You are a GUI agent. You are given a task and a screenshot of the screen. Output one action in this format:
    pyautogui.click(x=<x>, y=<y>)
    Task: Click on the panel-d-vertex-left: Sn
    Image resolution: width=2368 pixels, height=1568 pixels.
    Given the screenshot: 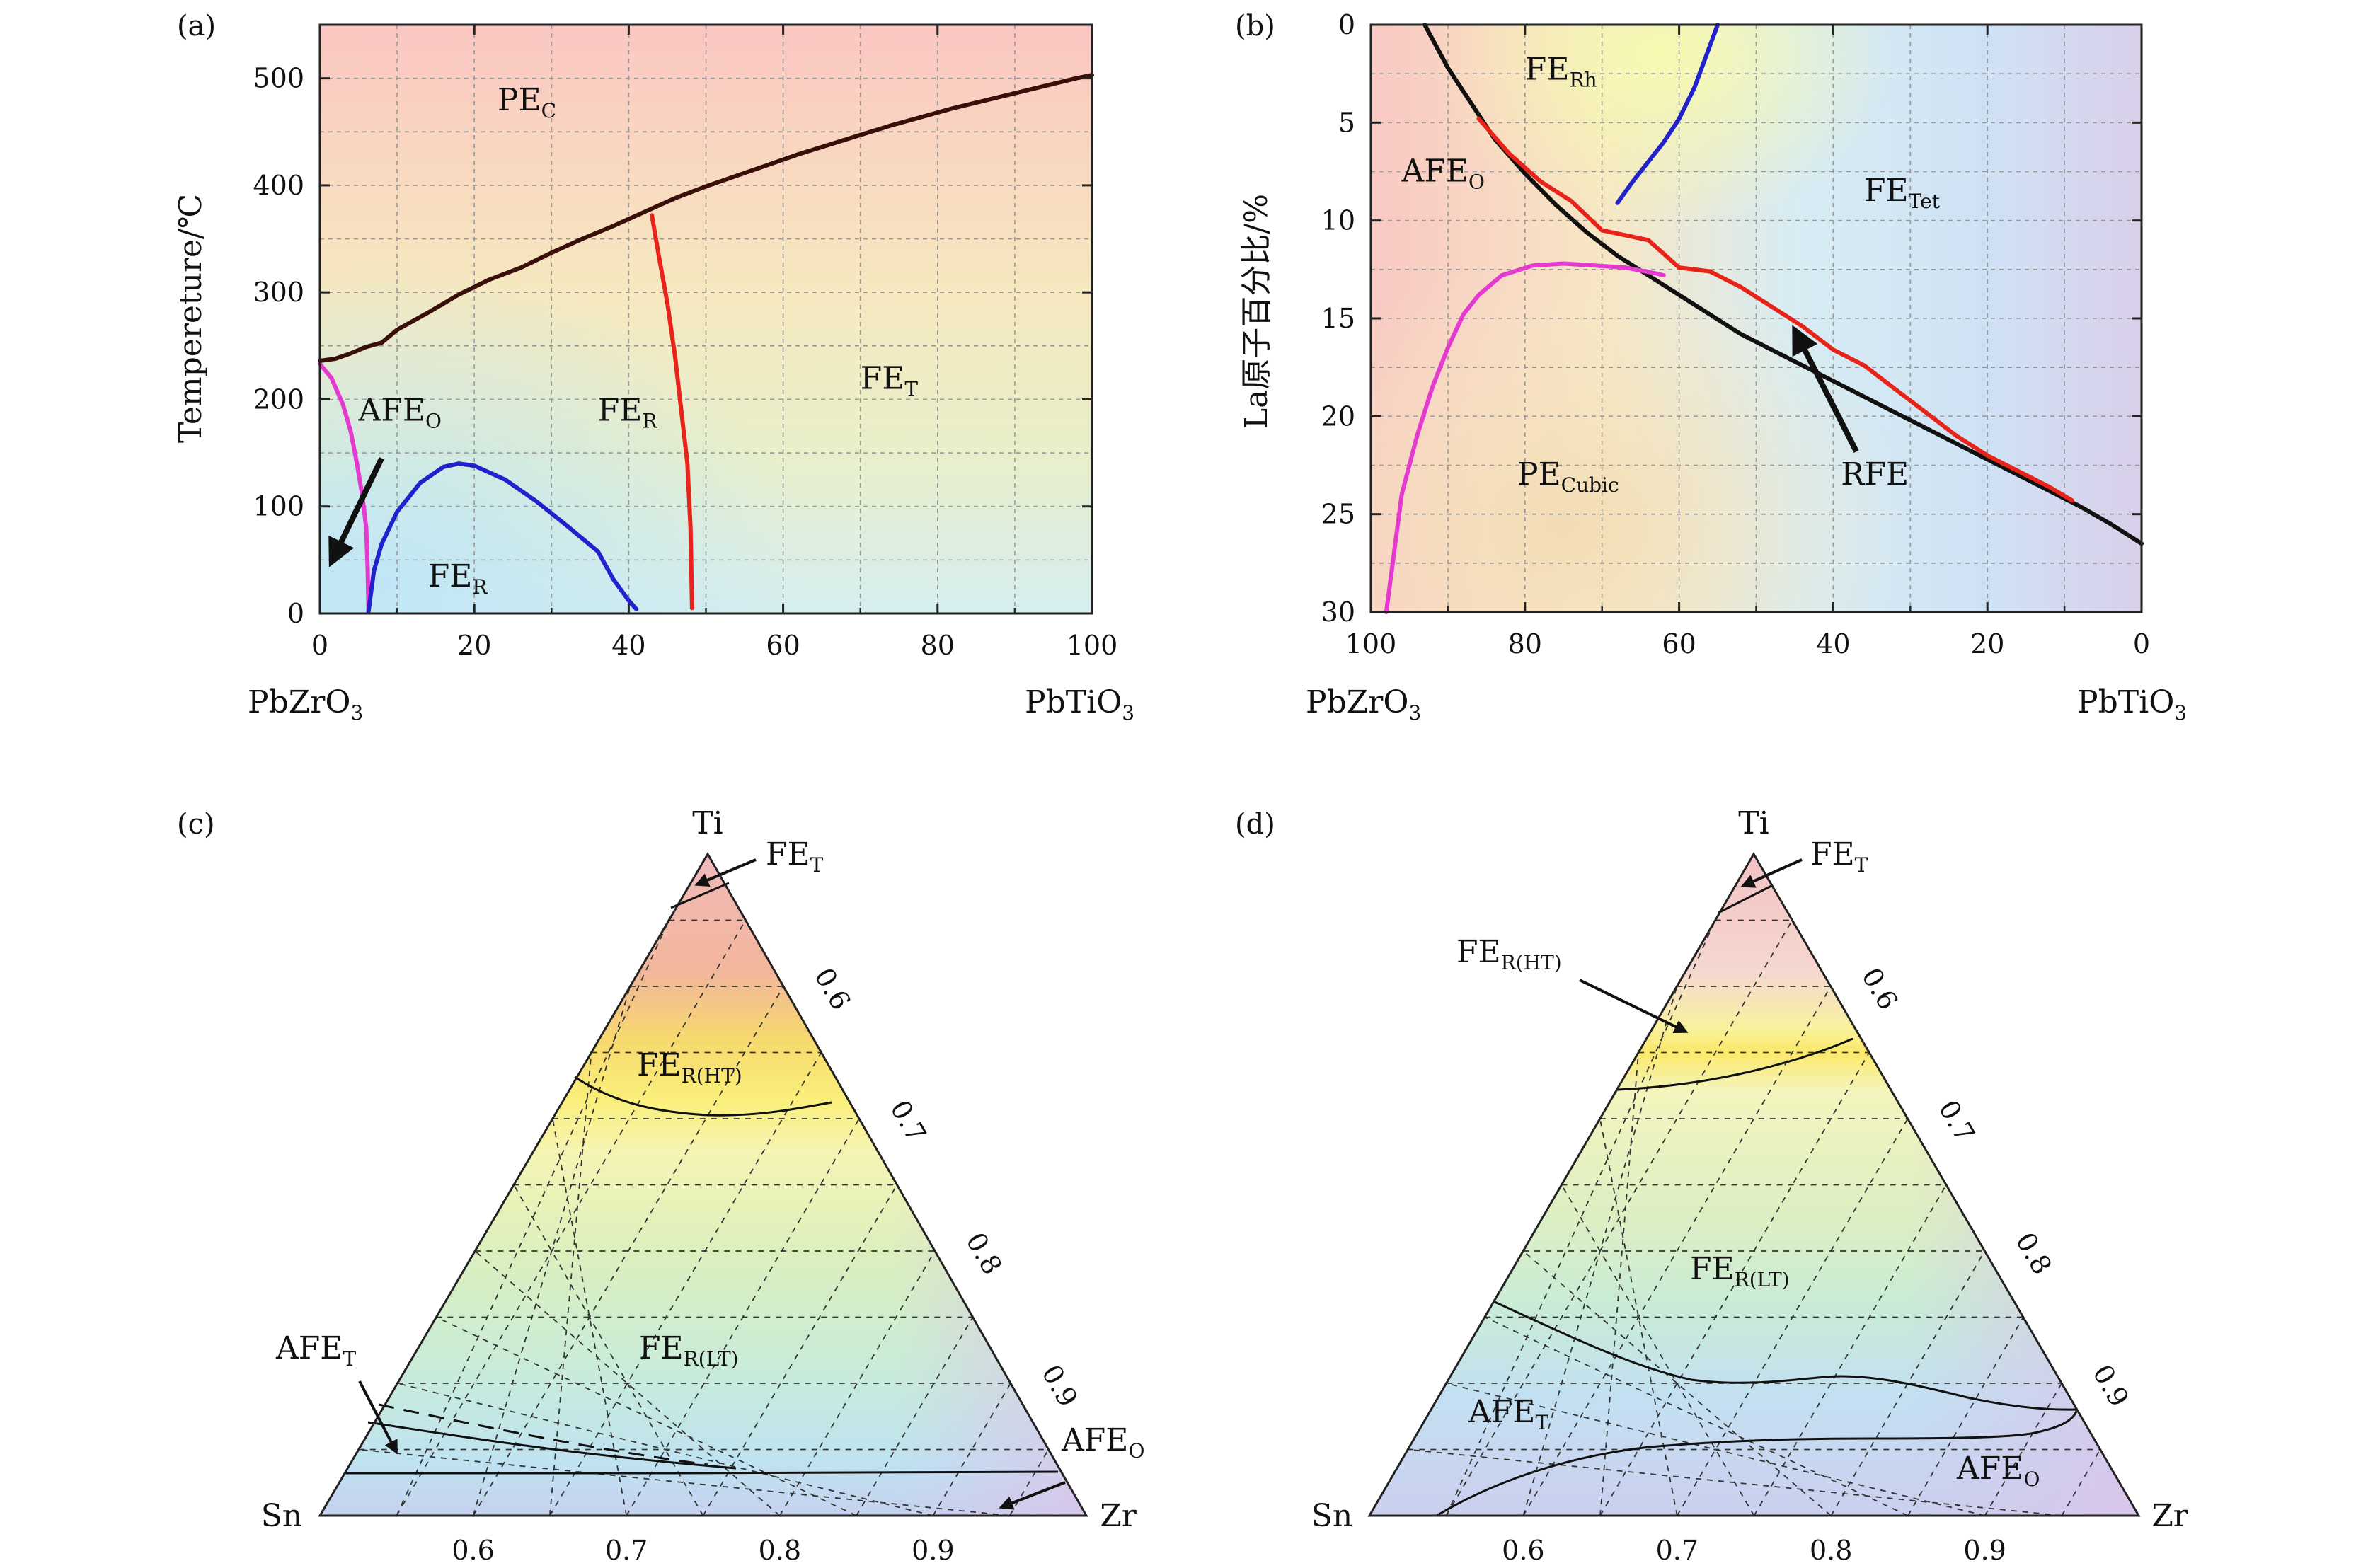 What is the action you would take?
    pyautogui.click(x=1331, y=1516)
    